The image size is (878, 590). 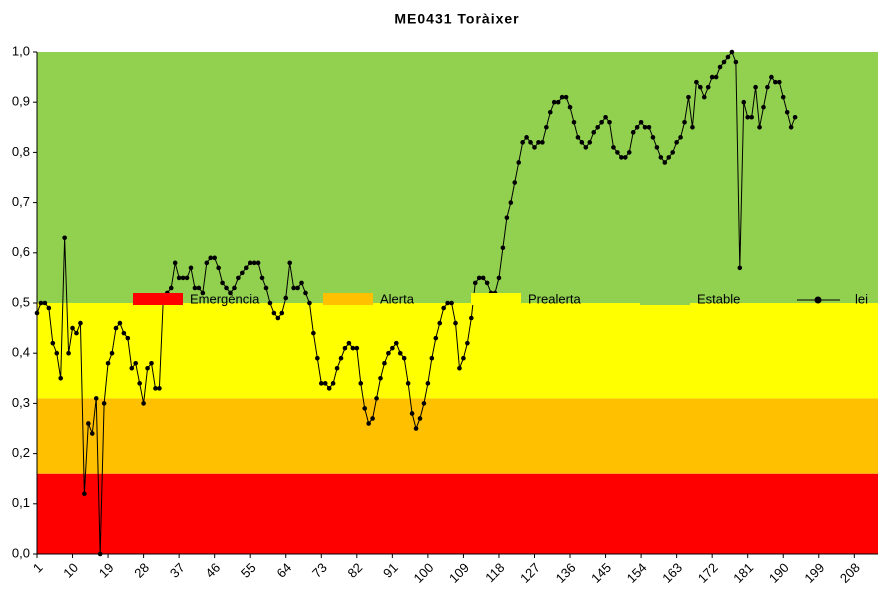 What do you see at coordinates (21, 502) in the screenshot?
I see `y-tick-label: 0,1` at bounding box center [21, 502].